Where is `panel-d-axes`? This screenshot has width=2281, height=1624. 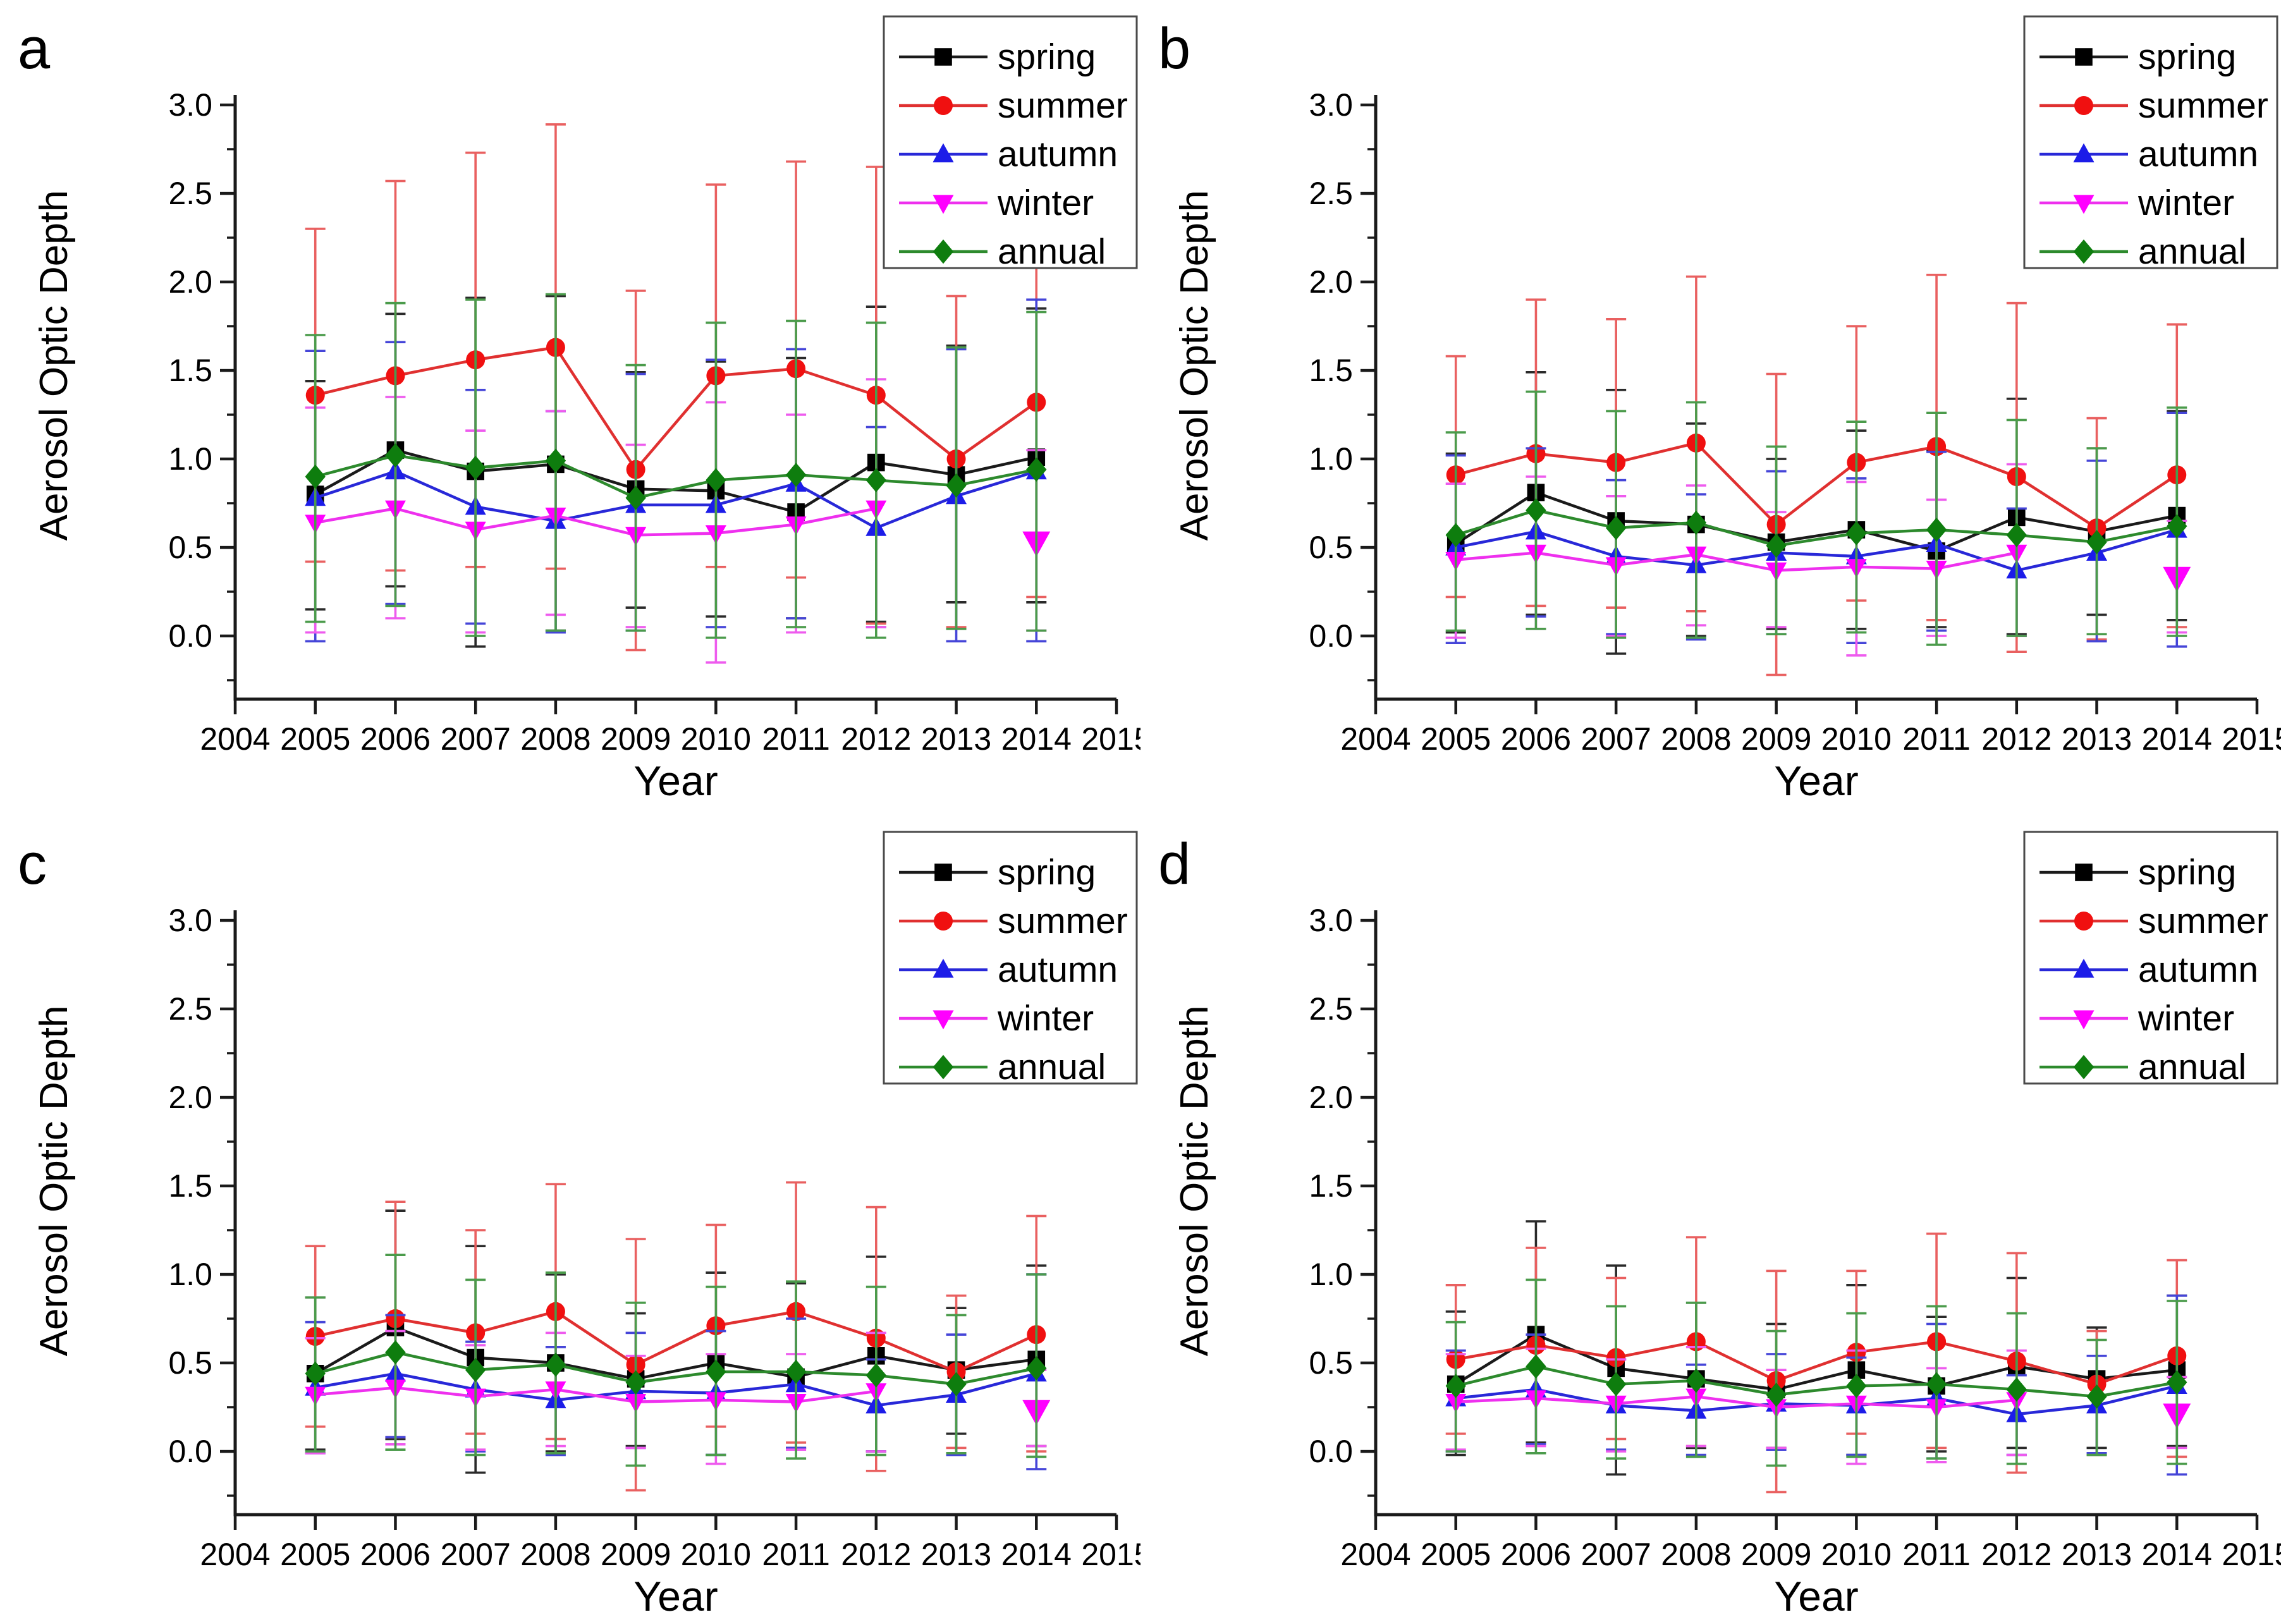
panel-d-axes is located at coordinates (1816, 1213).